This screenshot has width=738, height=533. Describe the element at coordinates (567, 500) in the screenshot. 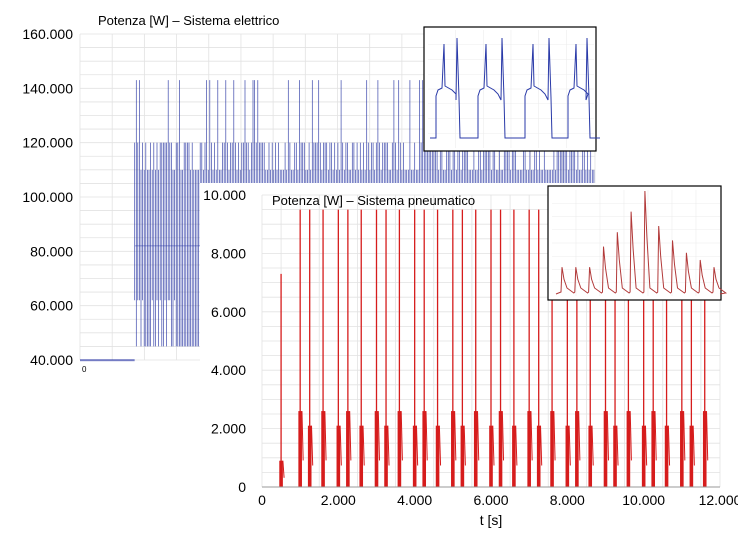

I see `pneumatic-x-tick-label: 8.000` at that location.